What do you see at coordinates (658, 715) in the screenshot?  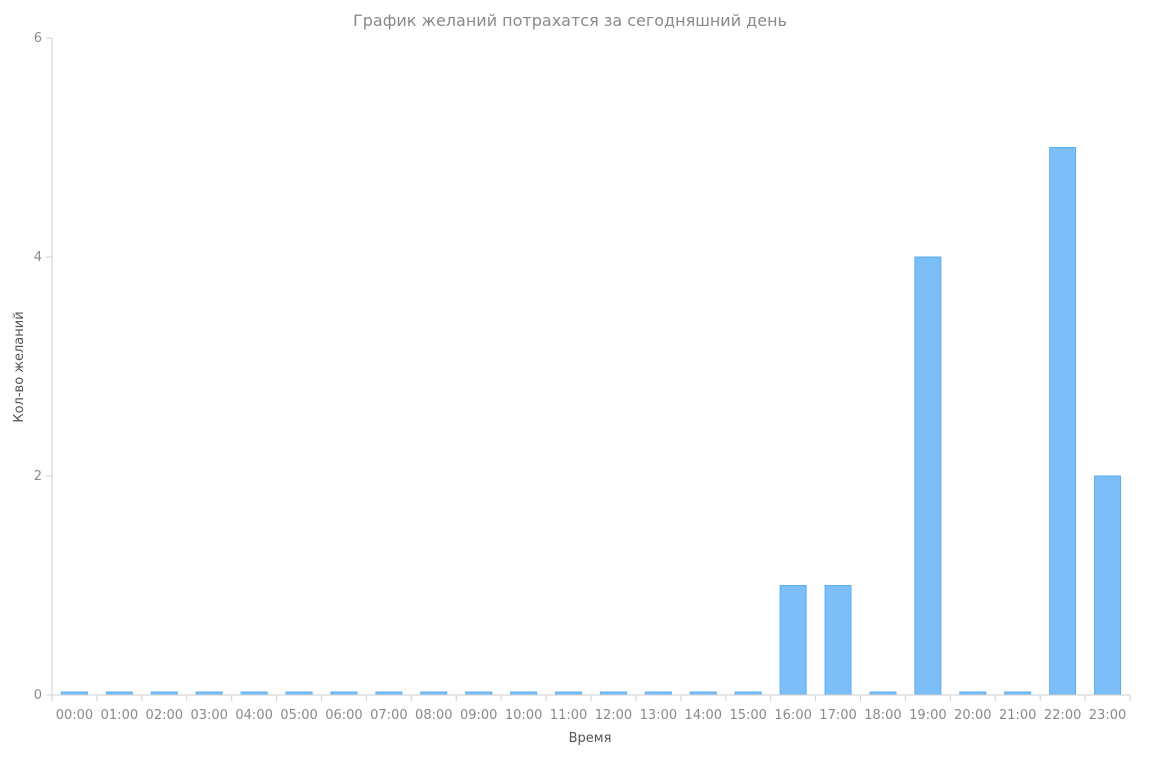 I see `x-tick-label: 13:00` at bounding box center [658, 715].